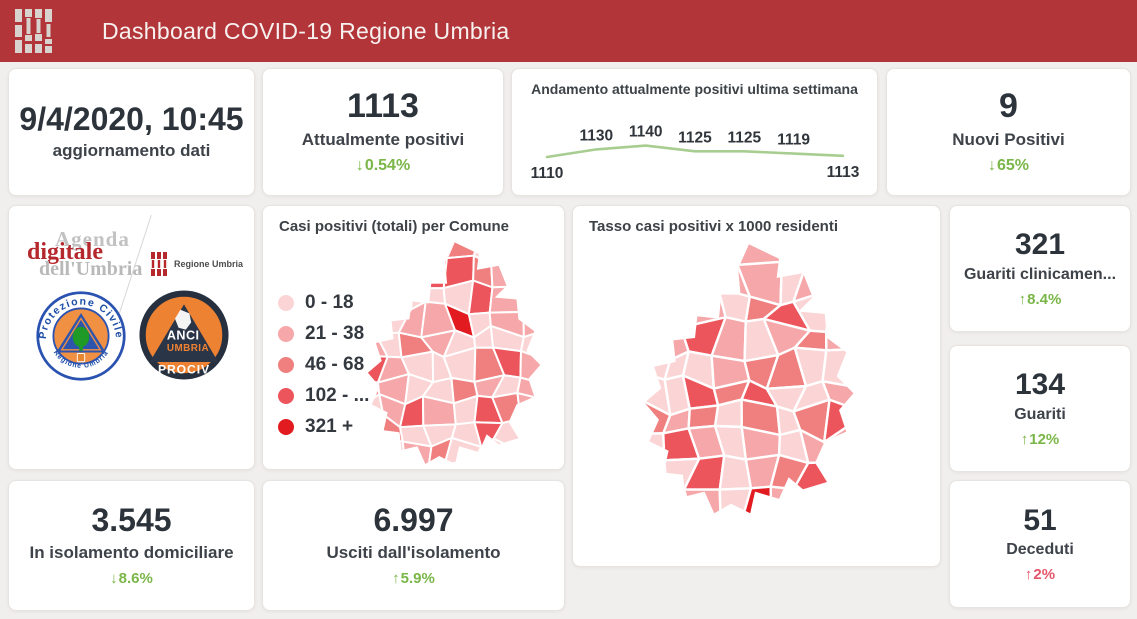 The height and width of the screenshot is (619, 1137). Describe the element at coordinates (1040, 520) in the screenshot. I see `deceduti-value: 51` at that location.